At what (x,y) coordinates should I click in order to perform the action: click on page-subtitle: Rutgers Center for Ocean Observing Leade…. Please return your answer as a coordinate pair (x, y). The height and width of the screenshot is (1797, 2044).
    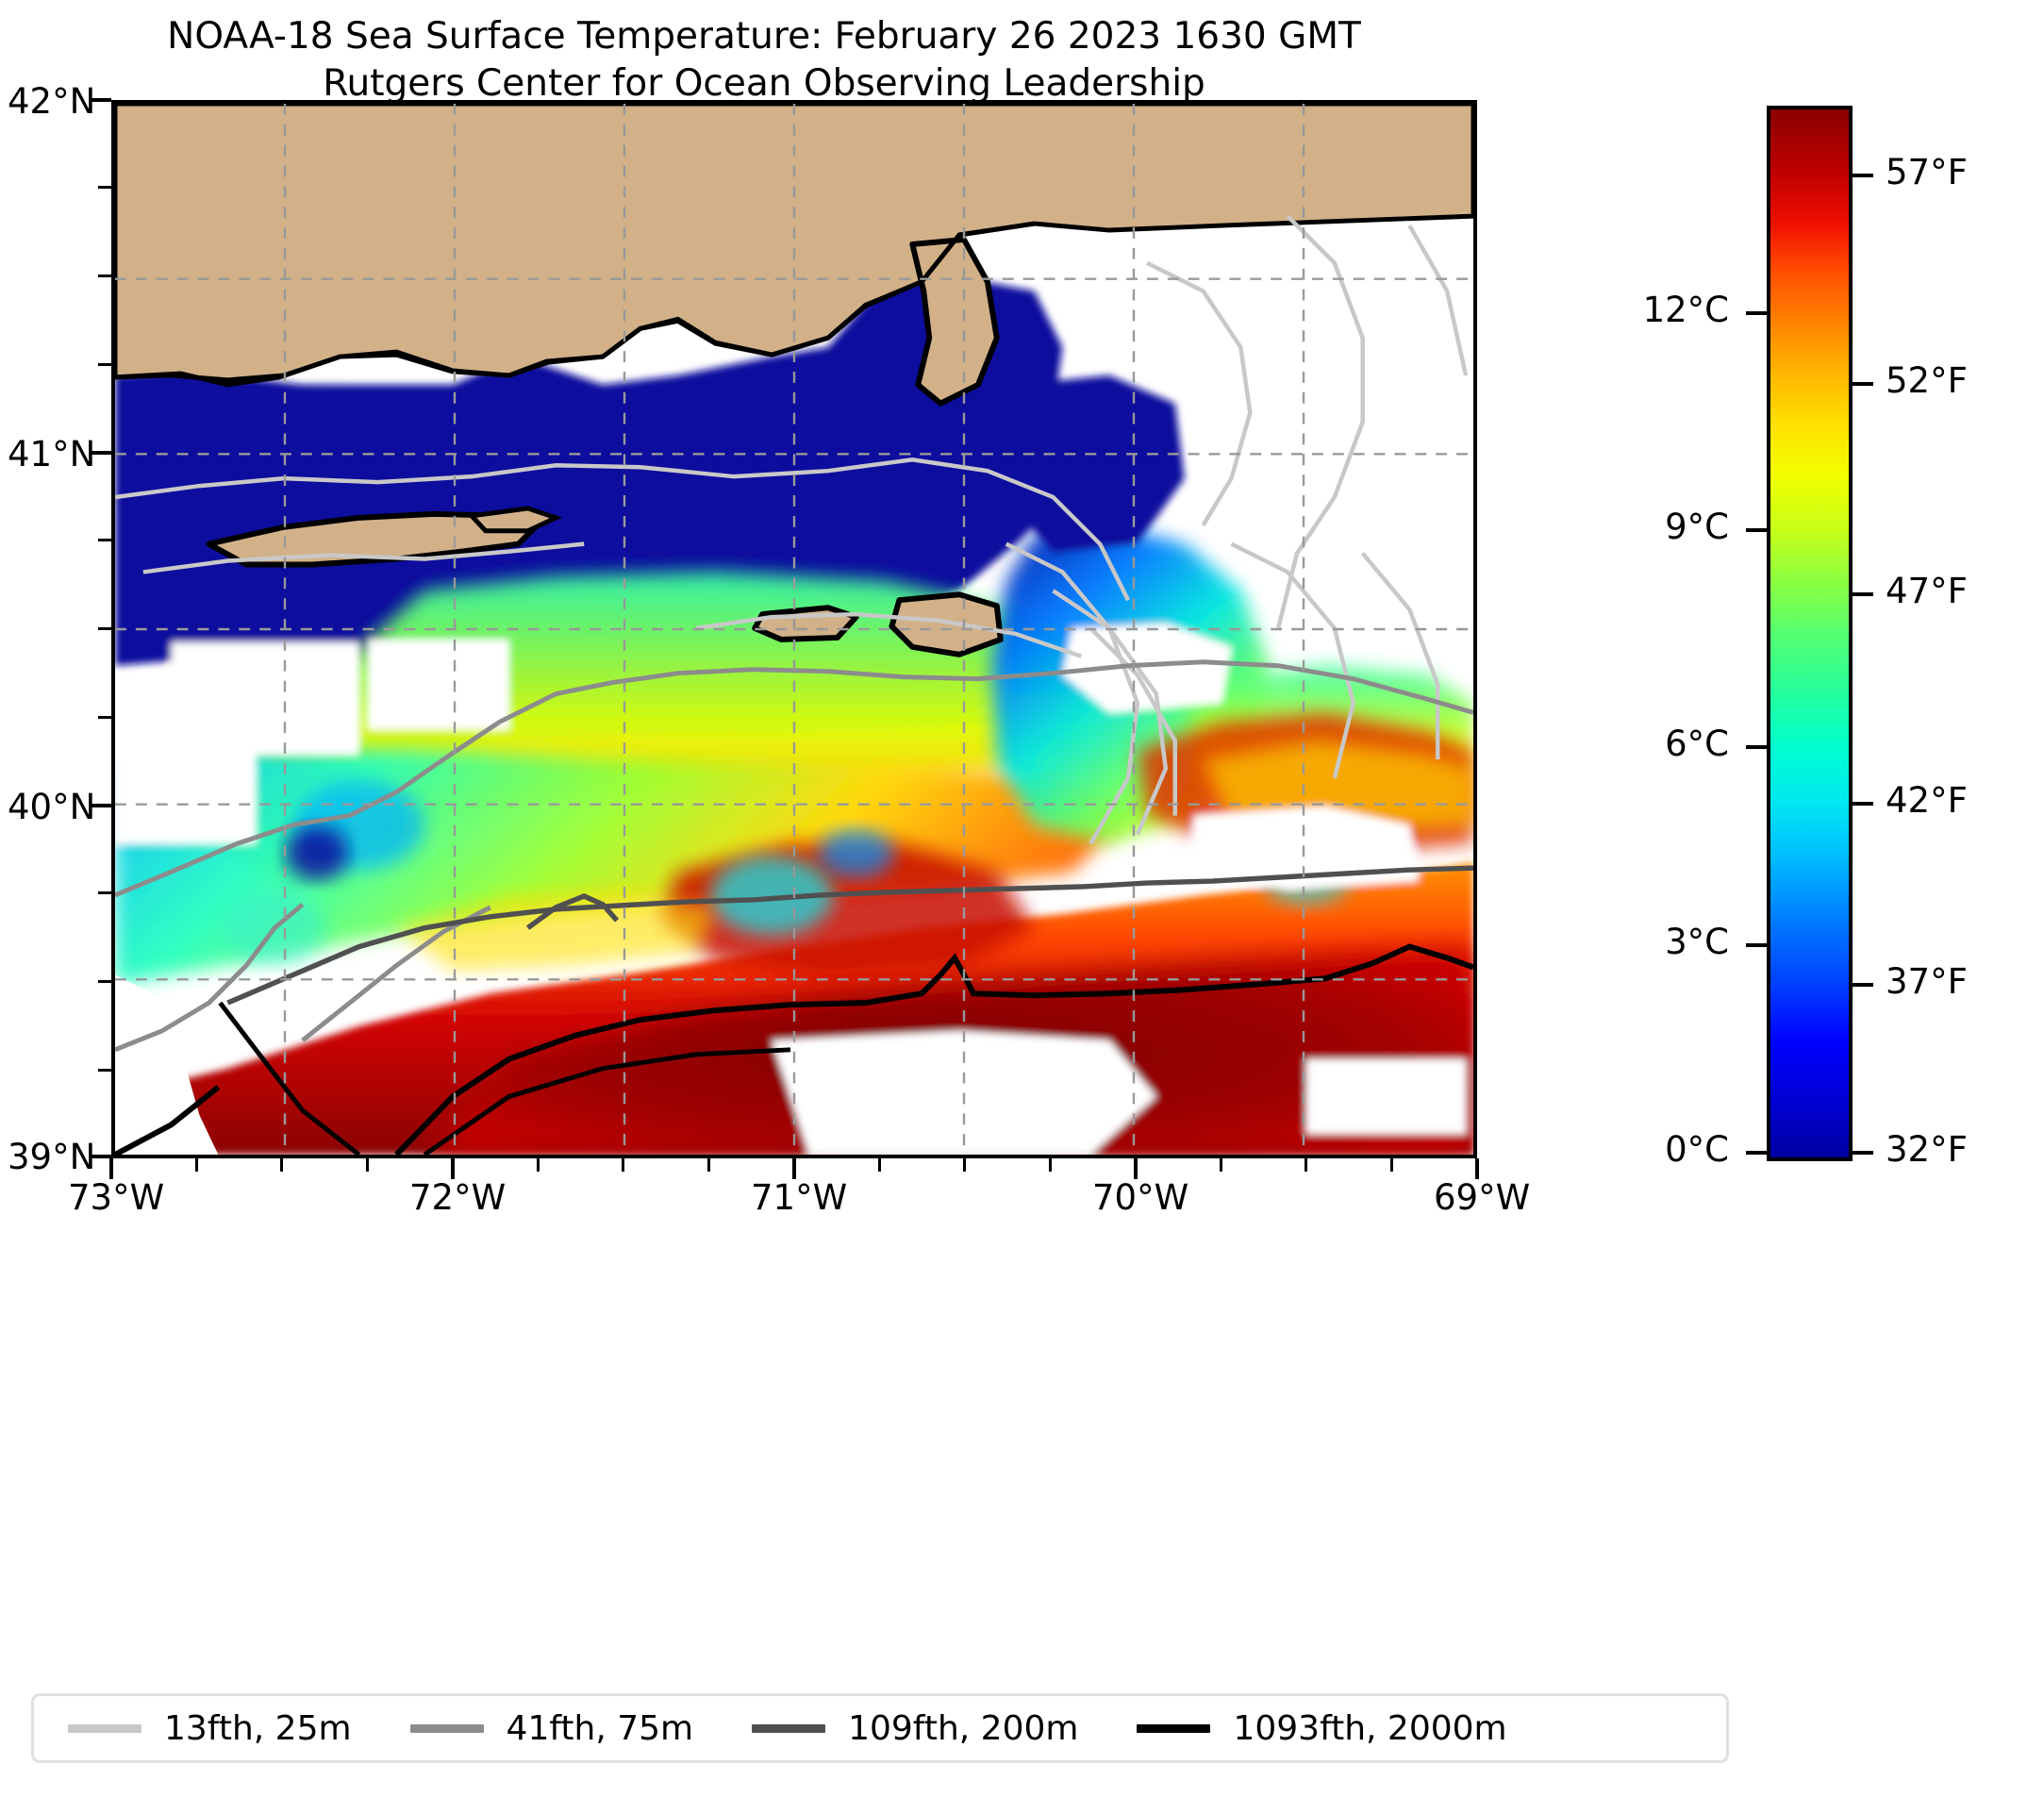
    Looking at the image, I should click on (764, 83).